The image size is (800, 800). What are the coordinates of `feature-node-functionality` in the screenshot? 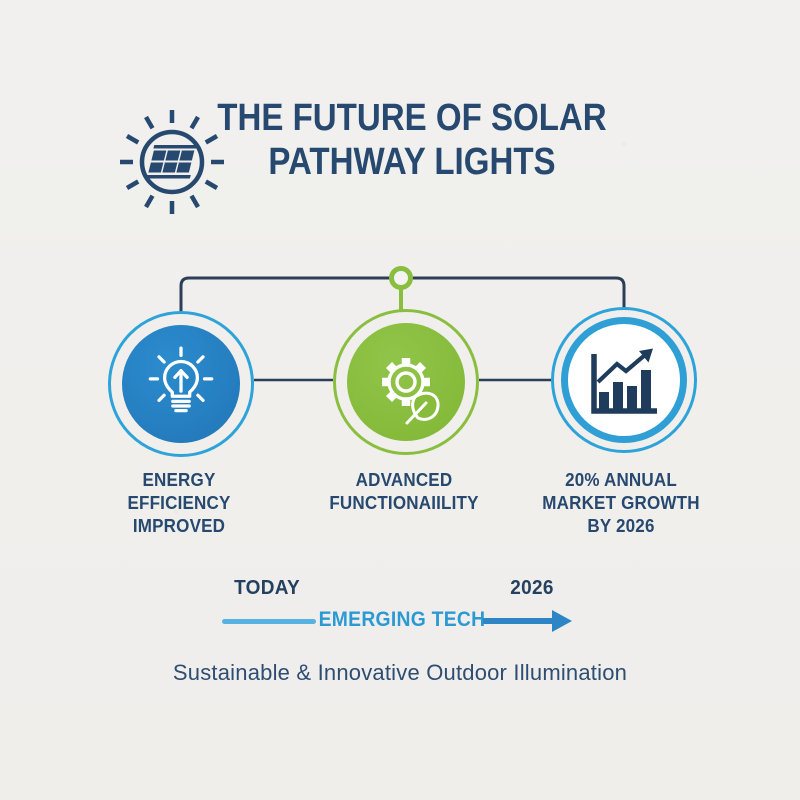 It's located at (406, 382).